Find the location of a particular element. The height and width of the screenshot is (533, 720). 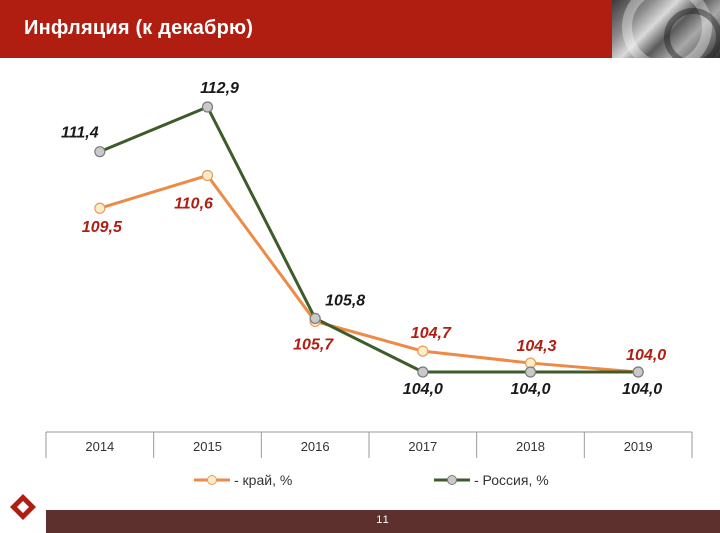

page-number: 11 is located at coordinates (383, 520).